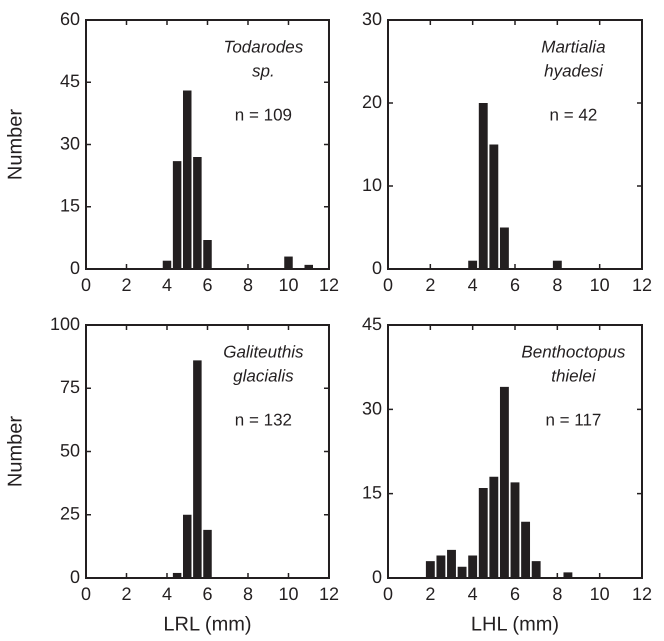 This screenshot has width=664, height=641. Describe the element at coordinates (574, 115) in the screenshot. I see `annotation: n = 42` at that location.